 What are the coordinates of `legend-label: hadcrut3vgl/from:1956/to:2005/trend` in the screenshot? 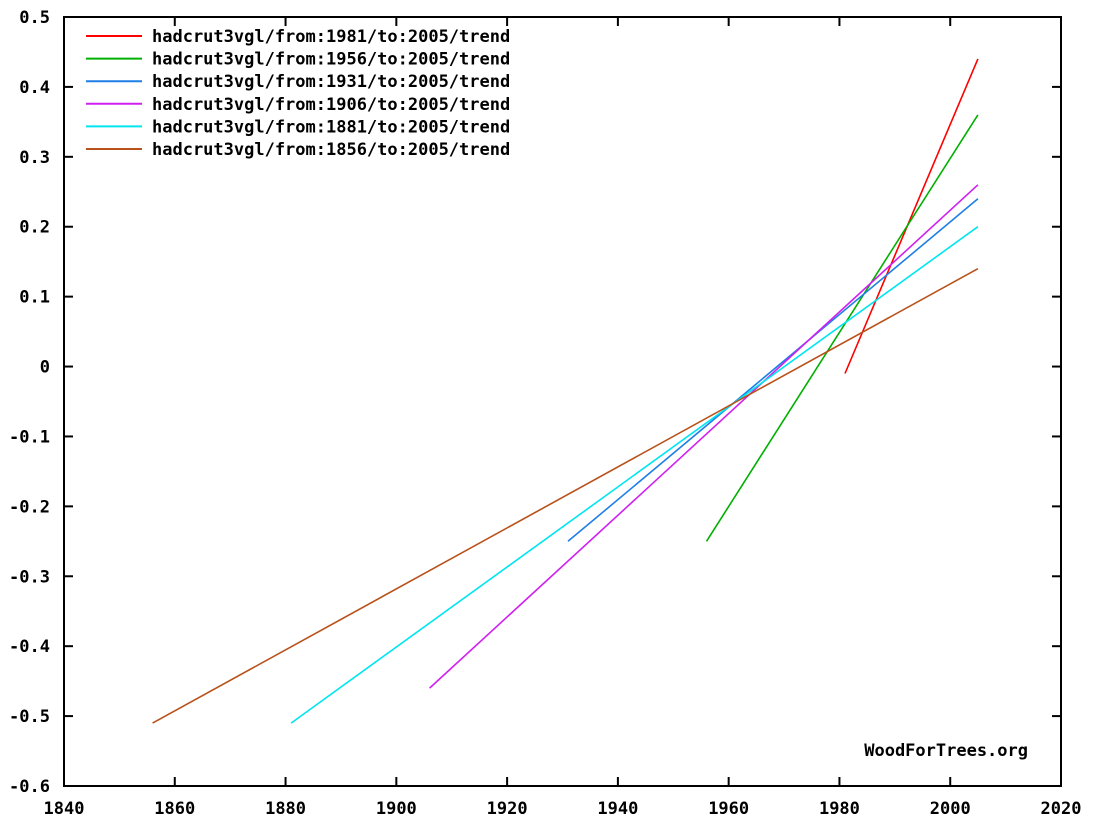 It's located at (331, 60).